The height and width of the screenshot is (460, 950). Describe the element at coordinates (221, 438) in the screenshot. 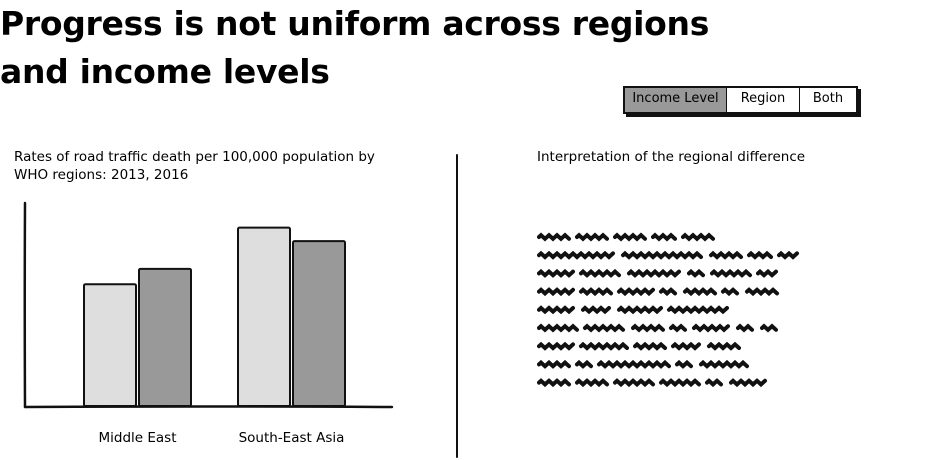

I see `x-tick-labels: Middle East South-East Asia` at that location.